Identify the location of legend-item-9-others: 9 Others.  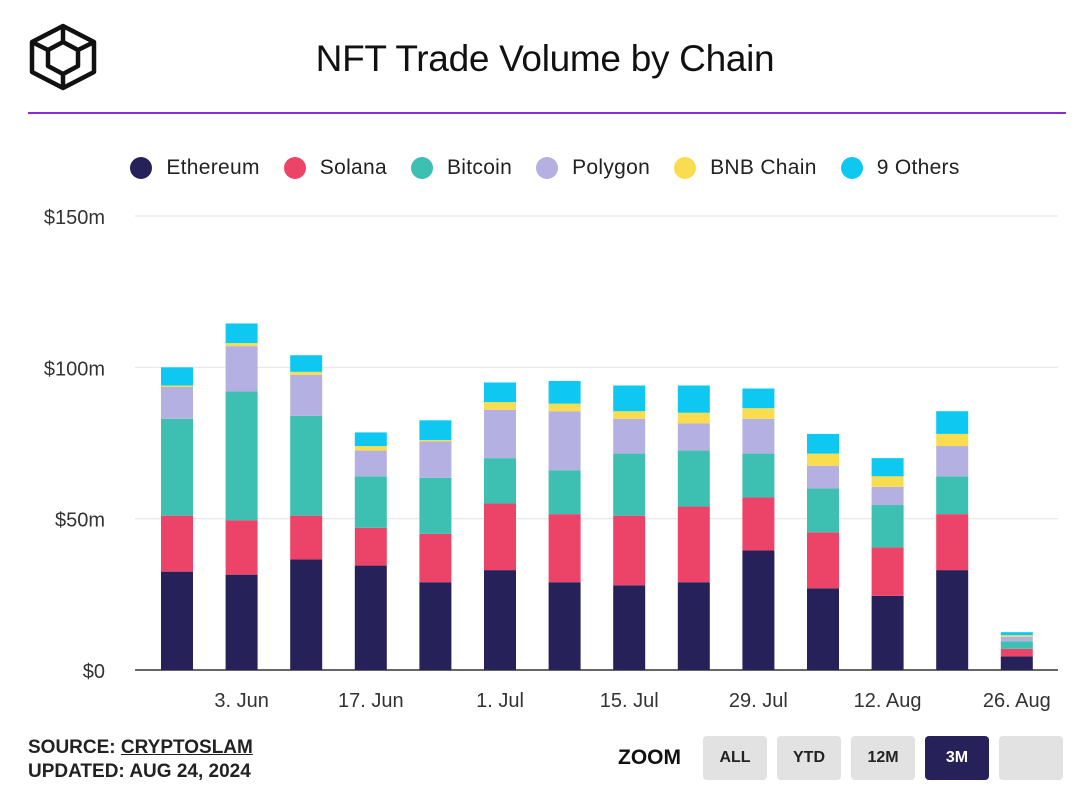
(900, 168).